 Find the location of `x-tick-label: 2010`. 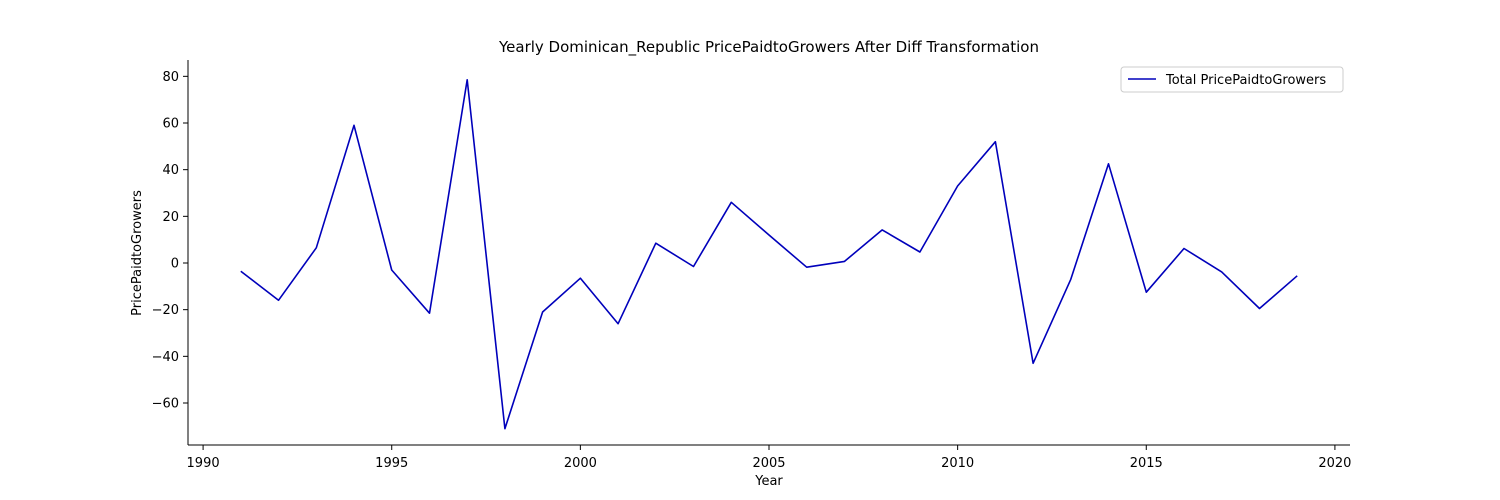

x-tick-label: 2010 is located at coordinates (957, 463).